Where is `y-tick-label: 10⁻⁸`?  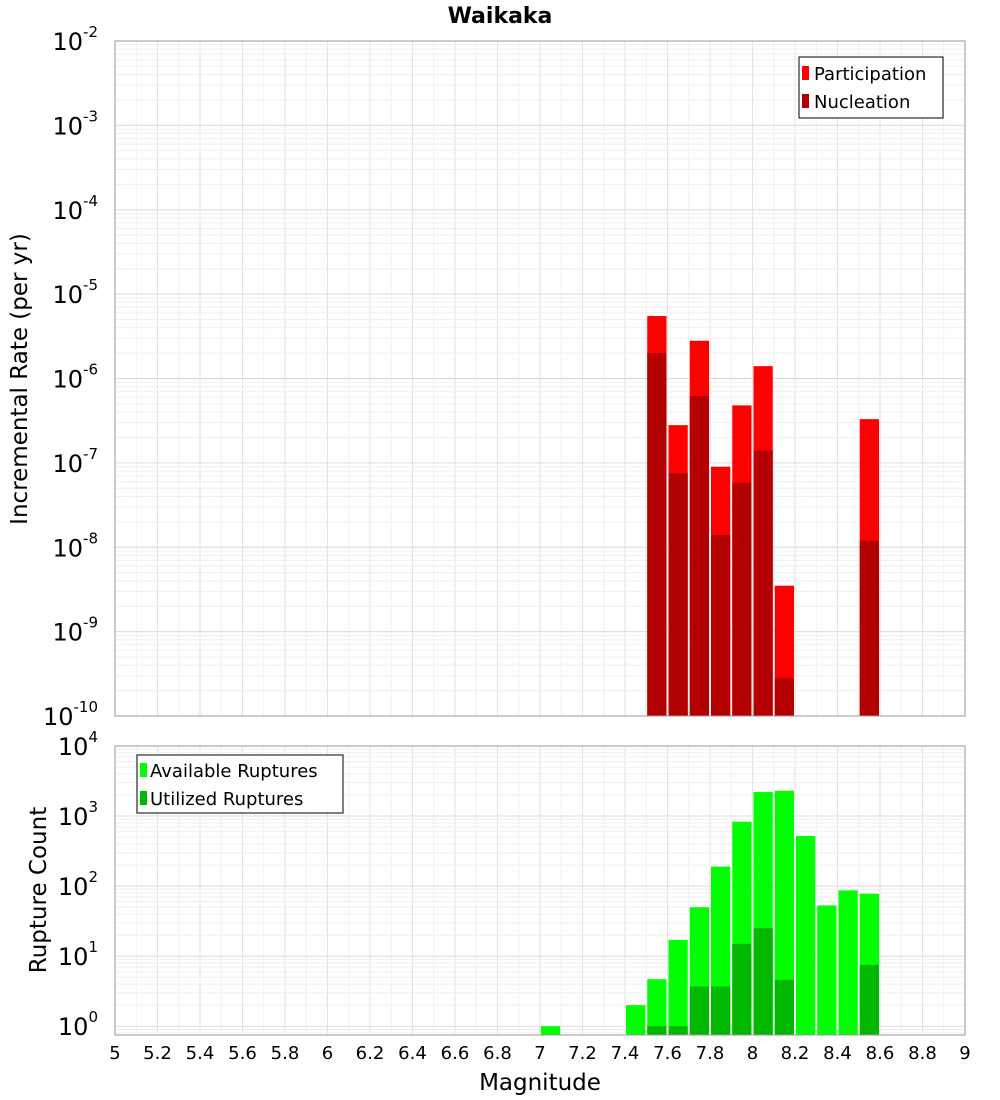 y-tick-label: 10⁻⁸ is located at coordinates (75, 545).